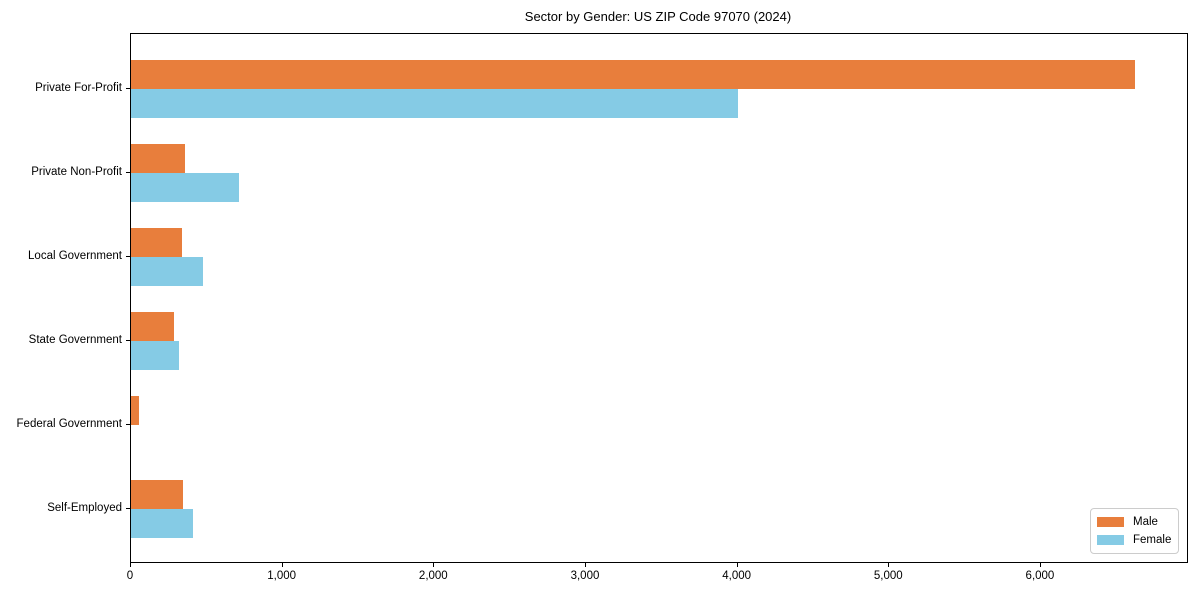 The image size is (1200, 600). Describe the element at coordinates (162, 523) in the screenshot. I see `bar-female-self-employed` at that location.